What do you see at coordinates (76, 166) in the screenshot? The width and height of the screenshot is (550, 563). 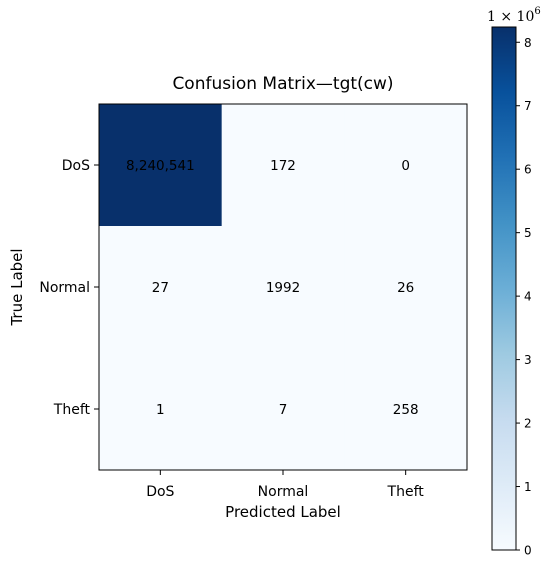 I see `y-tick-label: DoS` at bounding box center [76, 166].